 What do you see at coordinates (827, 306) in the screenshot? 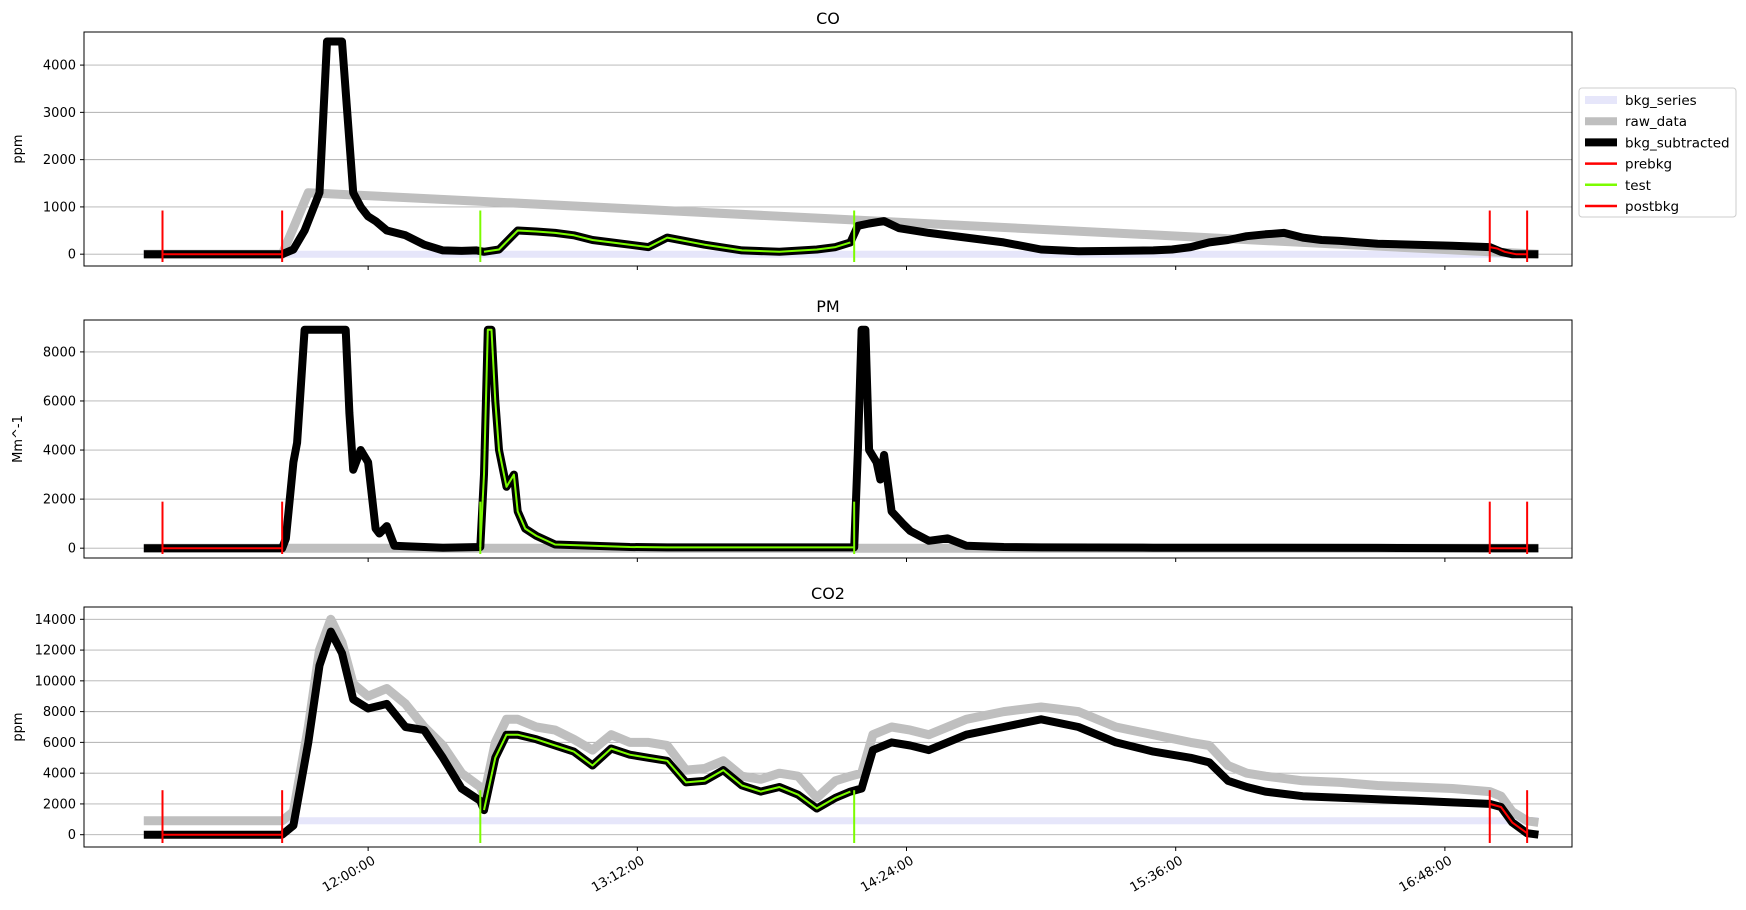
I see `panel-title: PM` at bounding box center [827, 306].